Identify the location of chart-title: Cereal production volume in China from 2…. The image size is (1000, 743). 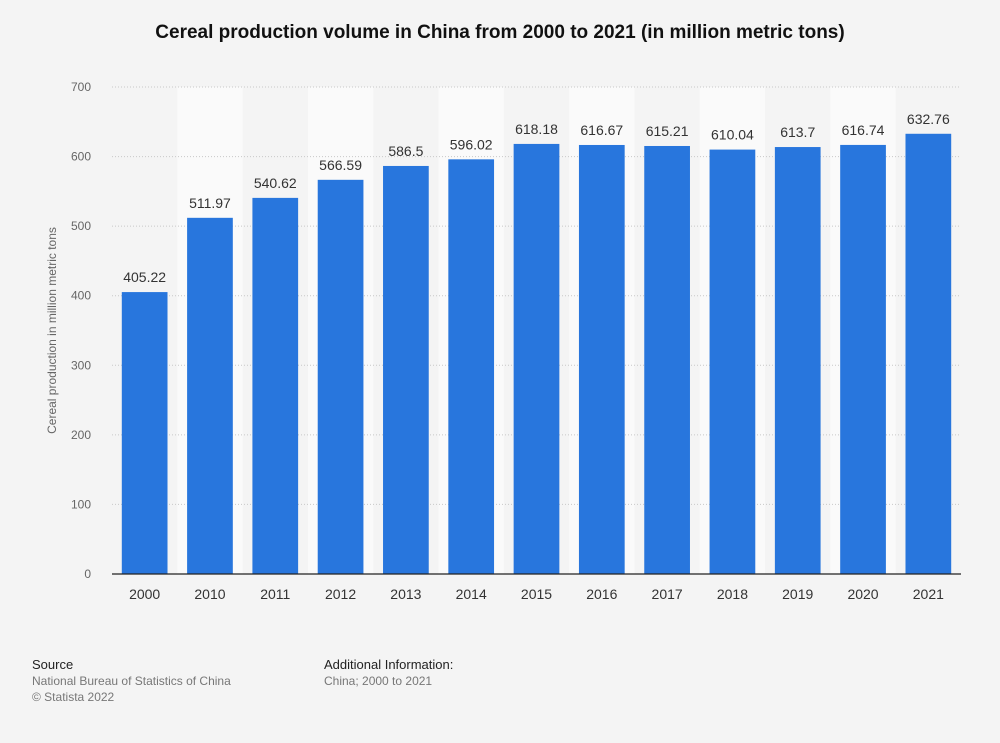
(500, 32).